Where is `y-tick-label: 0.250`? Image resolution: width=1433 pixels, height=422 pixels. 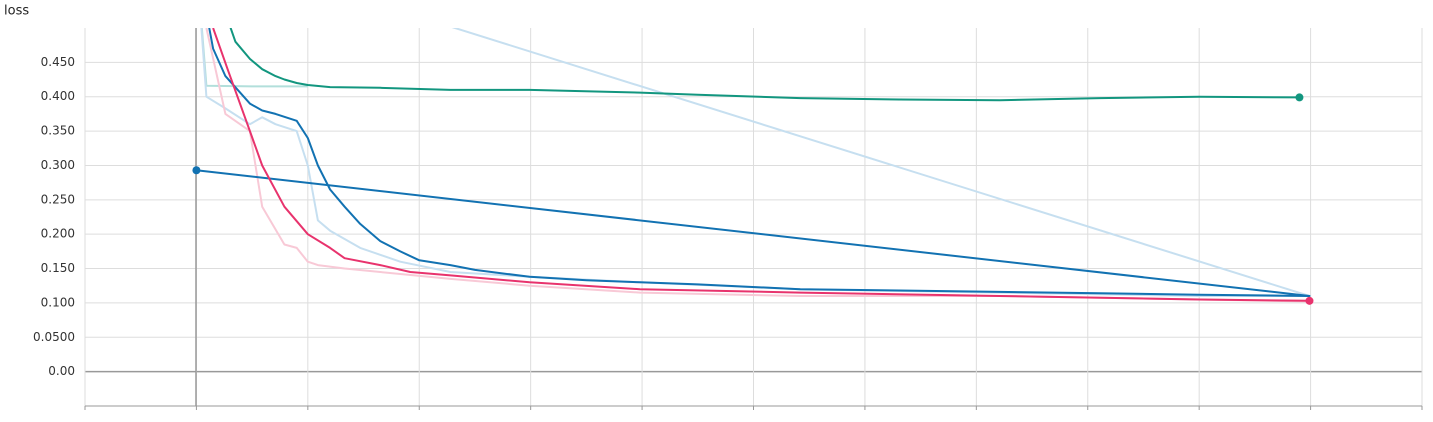
y-tick-label: 0.250 is located at coordinates (58, 199).